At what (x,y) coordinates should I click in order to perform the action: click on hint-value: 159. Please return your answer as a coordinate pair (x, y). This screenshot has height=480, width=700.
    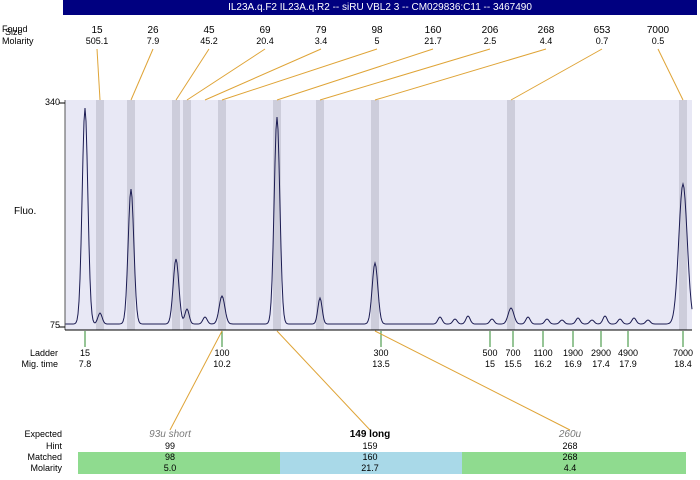
    Looking at the image, I should click on (370, 446).